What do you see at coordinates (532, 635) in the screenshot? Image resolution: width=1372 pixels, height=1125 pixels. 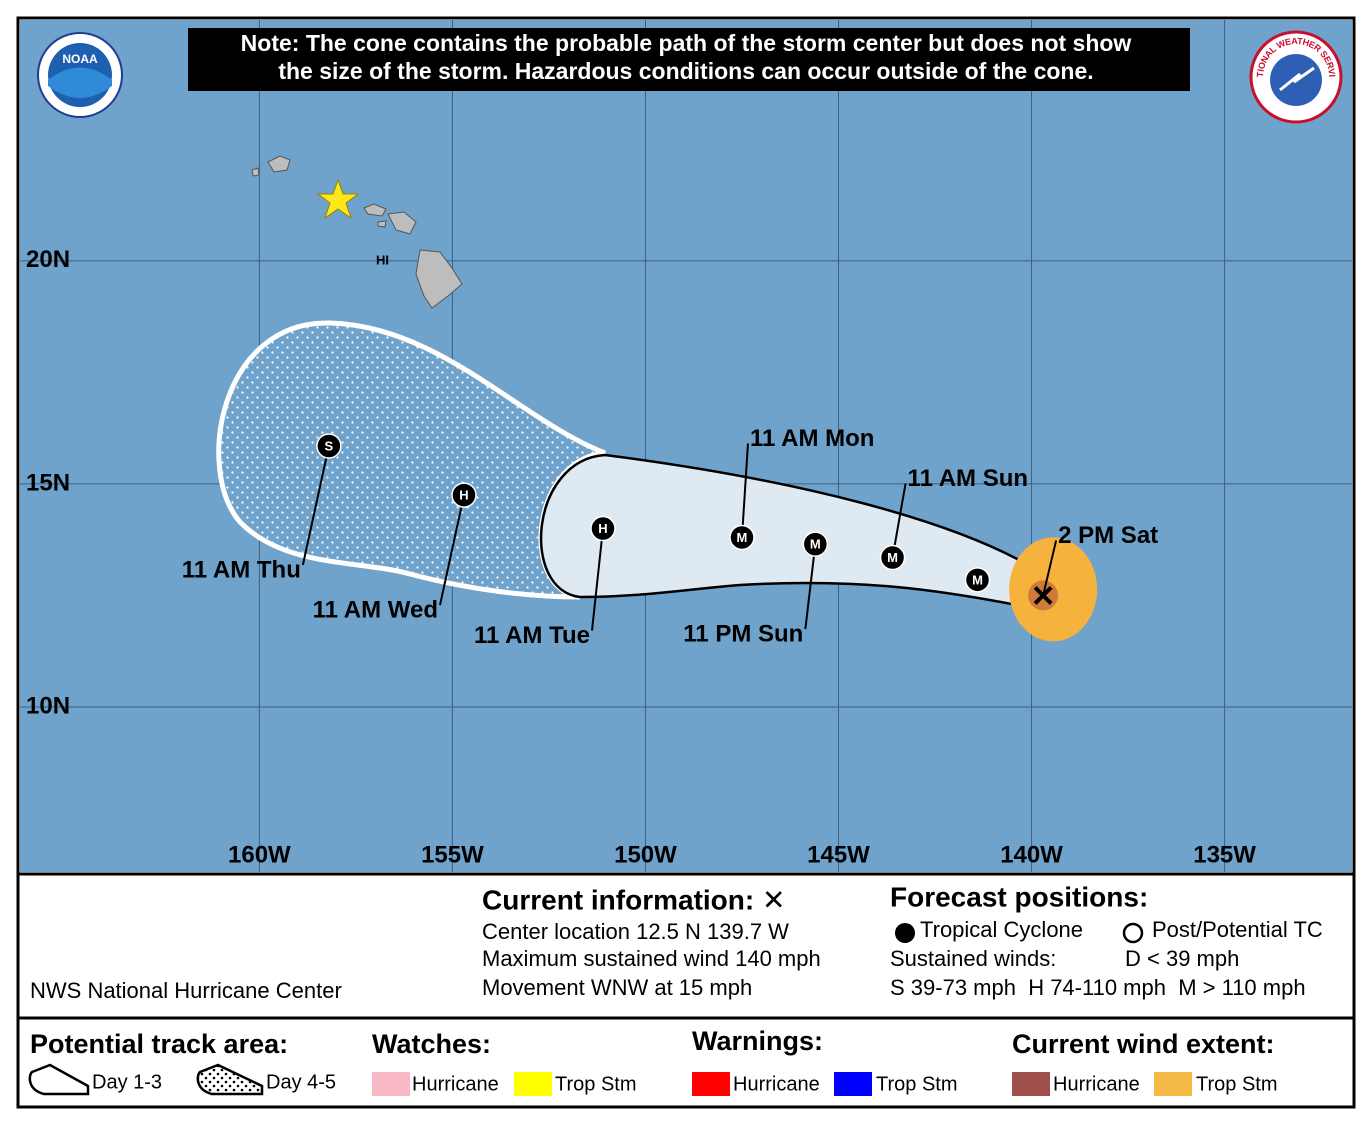 I see `time-label: 11 AM Tue` at bounding box center [532, 635].